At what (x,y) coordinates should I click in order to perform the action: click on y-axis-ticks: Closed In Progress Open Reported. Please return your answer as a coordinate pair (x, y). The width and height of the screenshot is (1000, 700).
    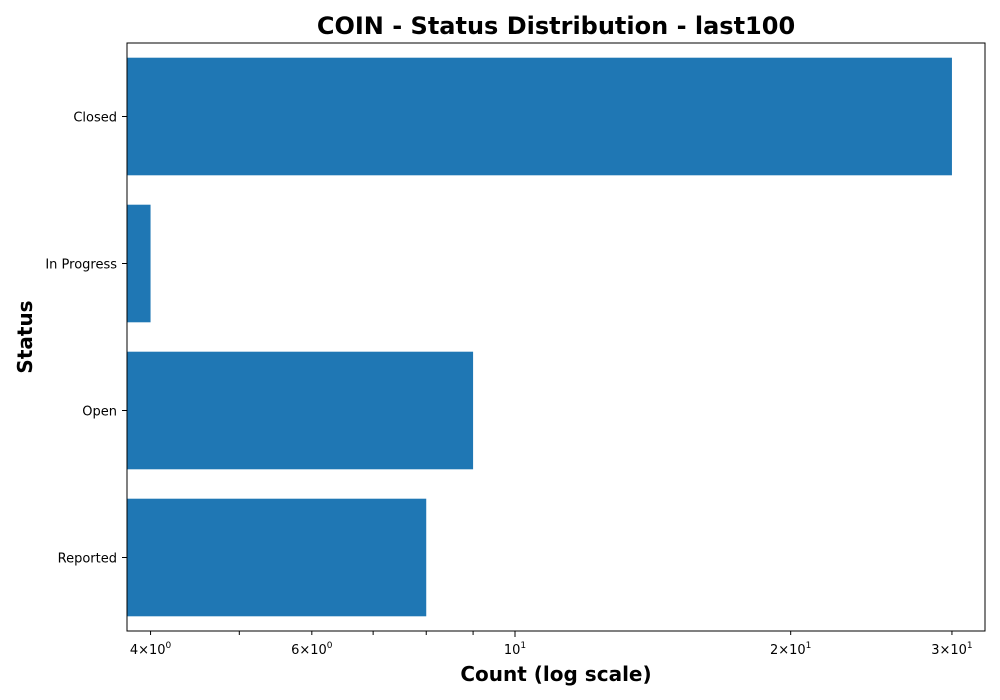
    Looking at the image, I should click on (86, 339).